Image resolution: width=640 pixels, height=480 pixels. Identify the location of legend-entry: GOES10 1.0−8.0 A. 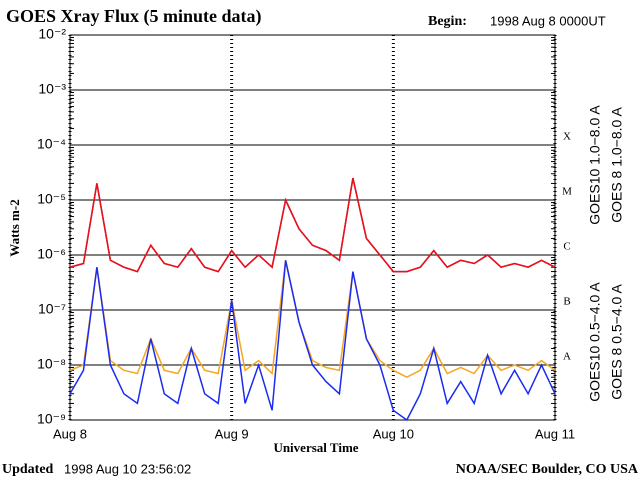
(595, 165).